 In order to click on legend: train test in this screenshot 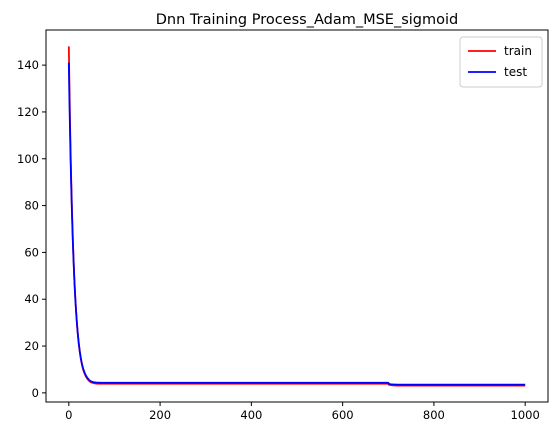, I will do `click(501, 62)`.